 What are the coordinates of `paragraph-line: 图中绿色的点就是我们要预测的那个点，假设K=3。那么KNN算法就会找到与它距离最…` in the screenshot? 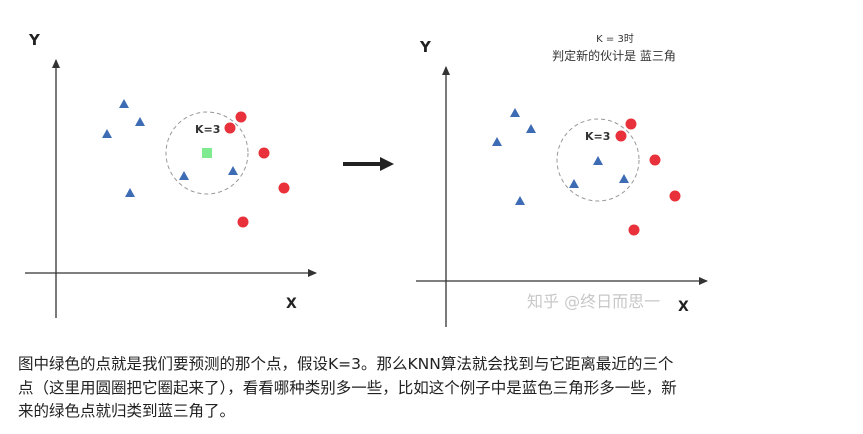 It's located at (346, 364).